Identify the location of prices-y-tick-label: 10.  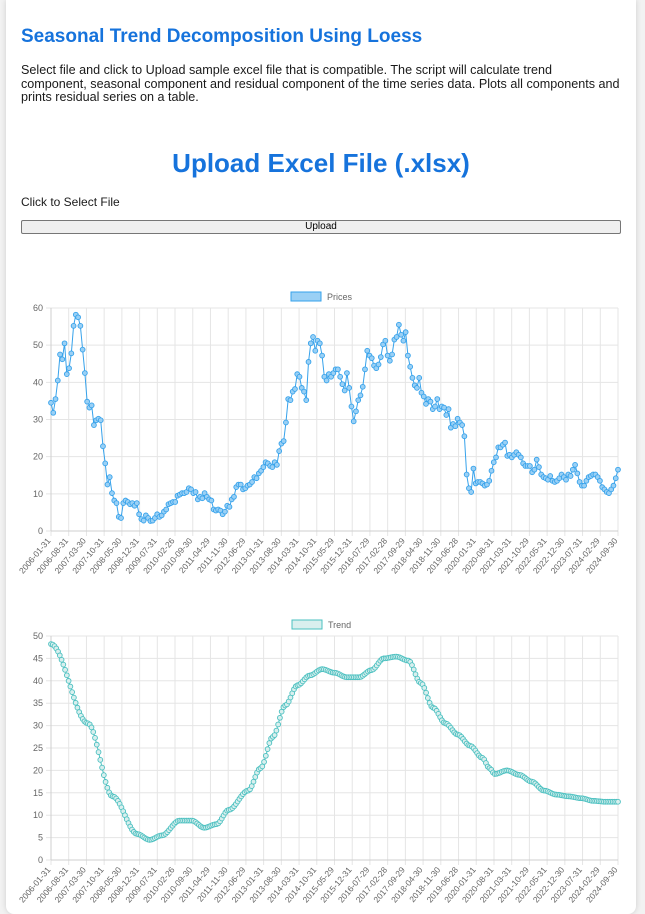
(38, 494).